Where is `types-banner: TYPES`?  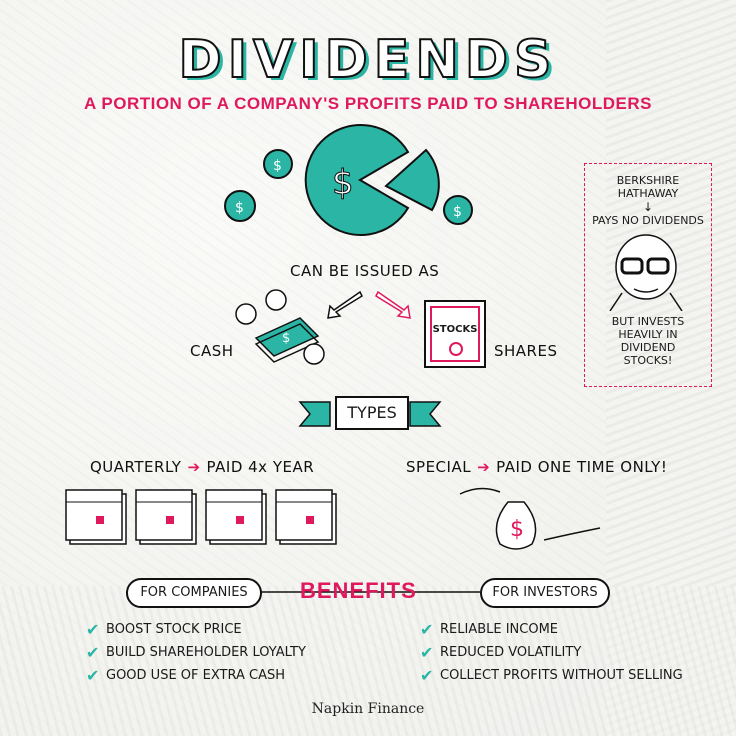 types-banner: TYPES is located at coordinates (372, 413).